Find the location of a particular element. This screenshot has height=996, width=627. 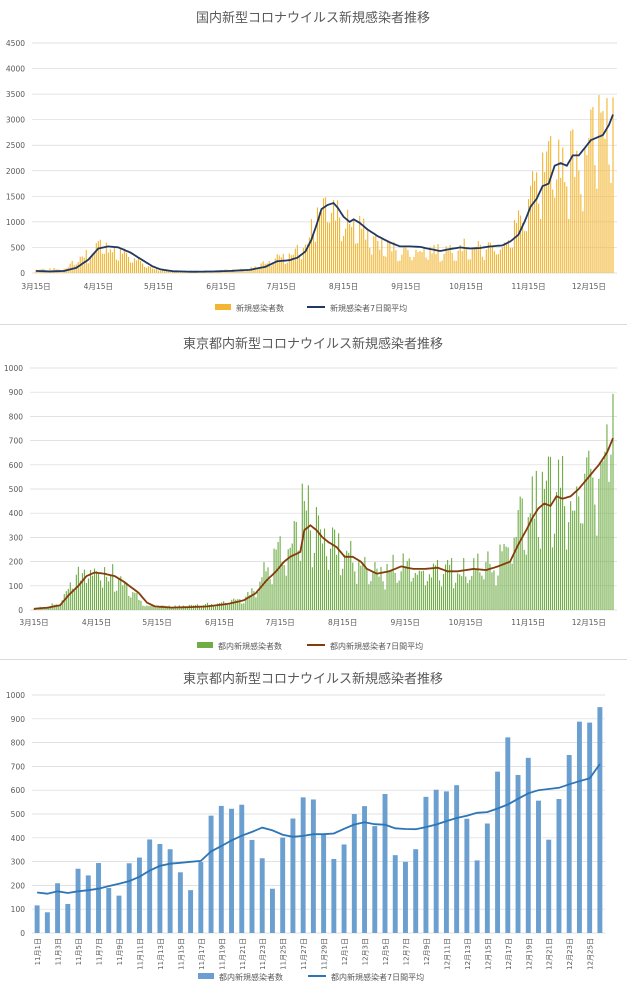

chart-legend: 新規感染者数 新規感染者7日間平均 is located at coordinates (311, 308).